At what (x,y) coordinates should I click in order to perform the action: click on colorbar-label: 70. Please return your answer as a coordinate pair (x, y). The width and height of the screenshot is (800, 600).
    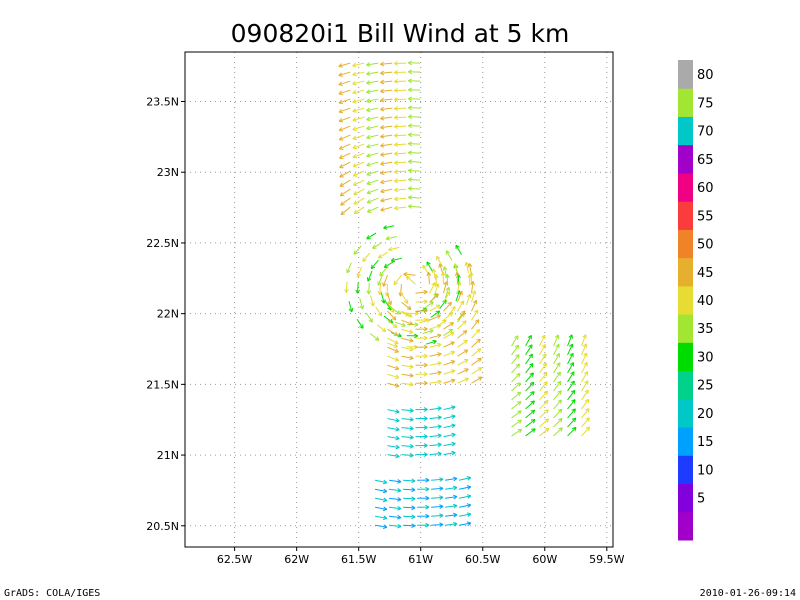
    Looking at the image, I should click on (705, 132).